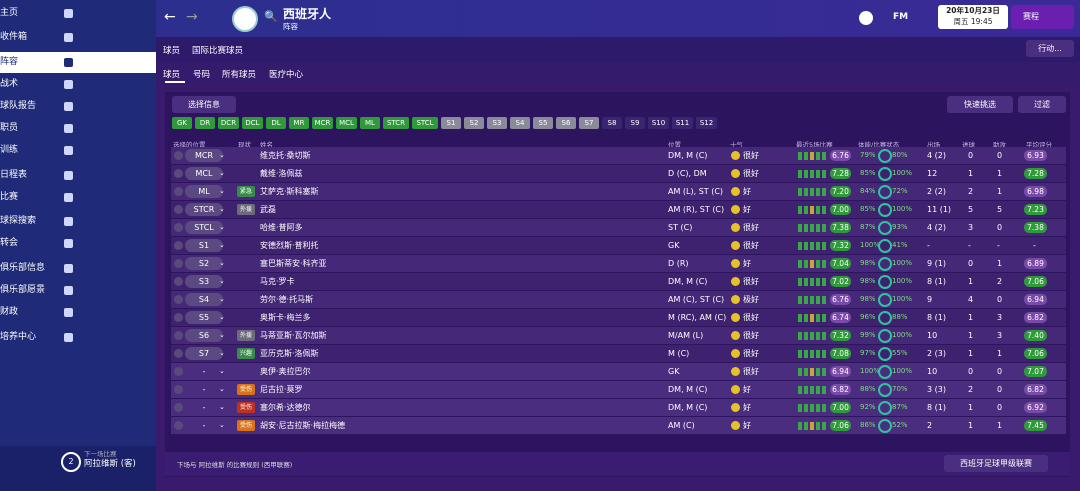  I want to click on slot-pill: S6, so click(204, 335).